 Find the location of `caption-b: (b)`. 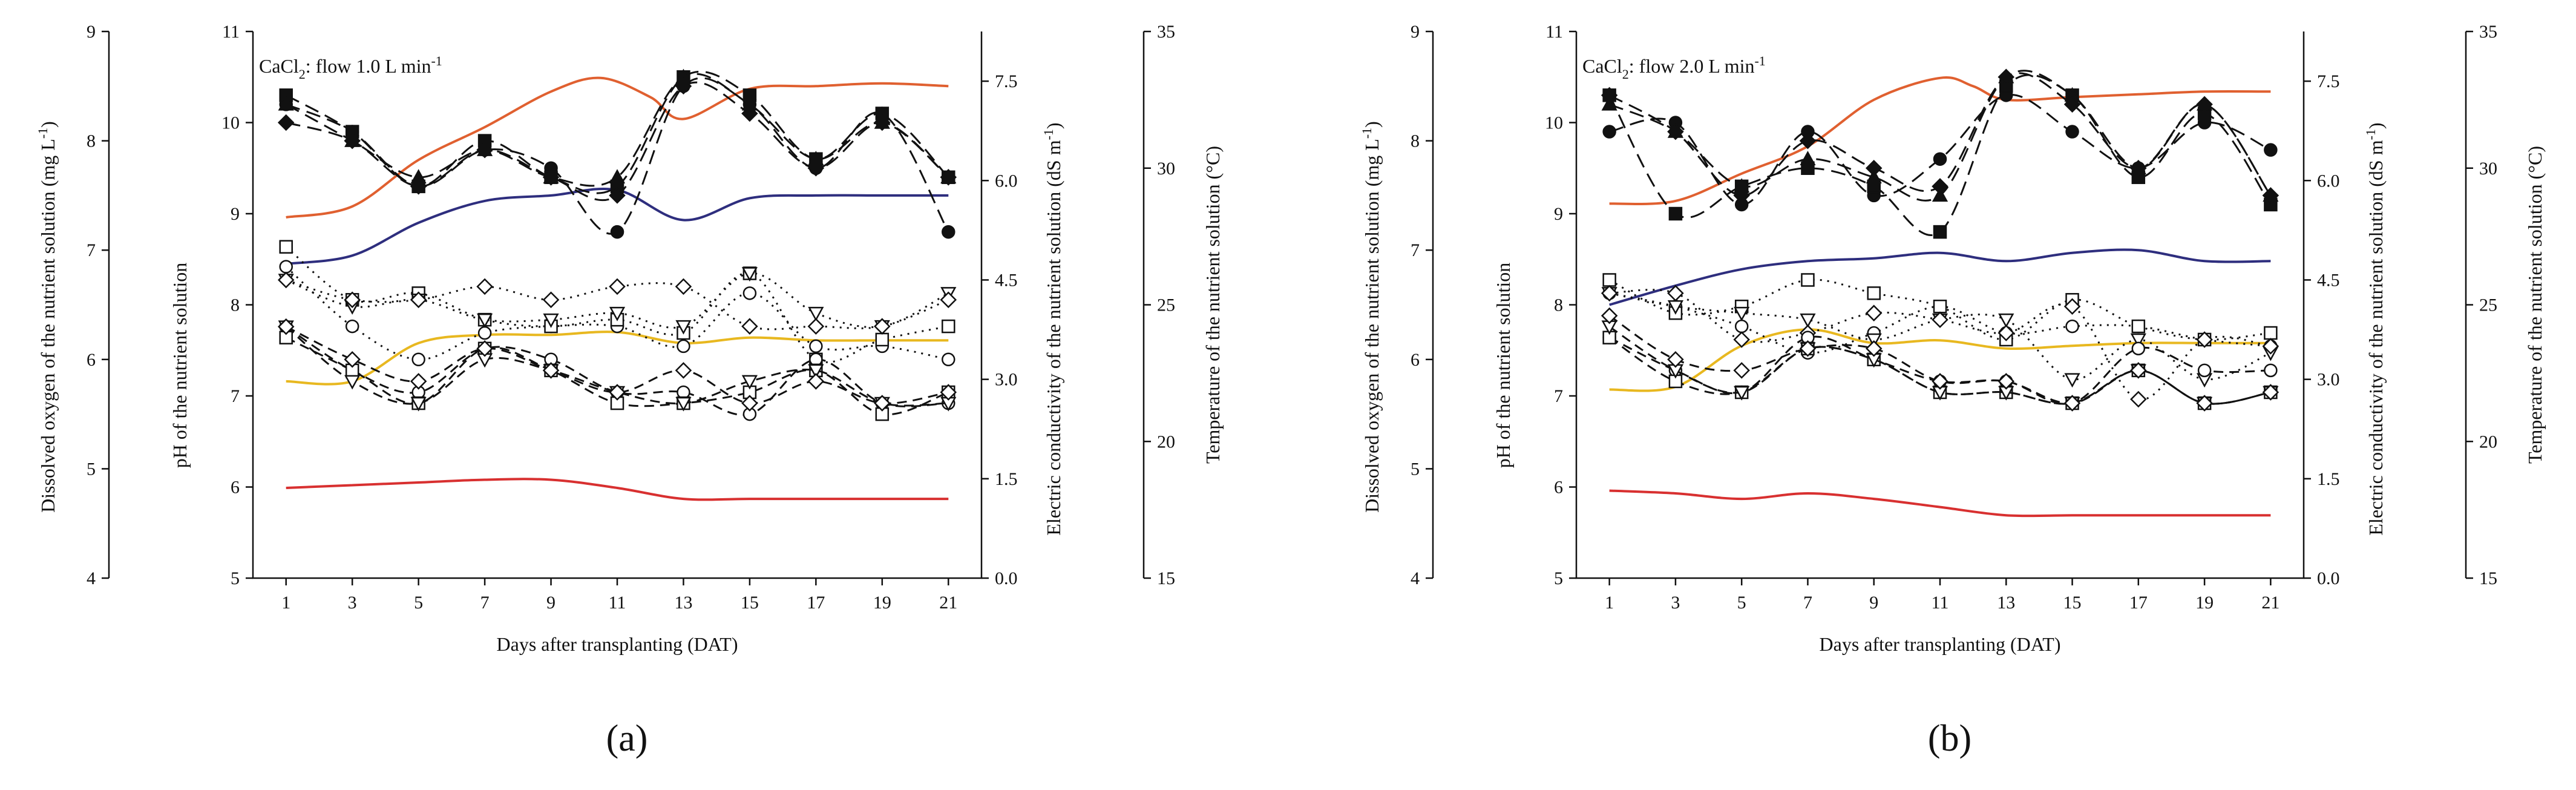

caption-b: (b) is located at coordinates (1949, 738).